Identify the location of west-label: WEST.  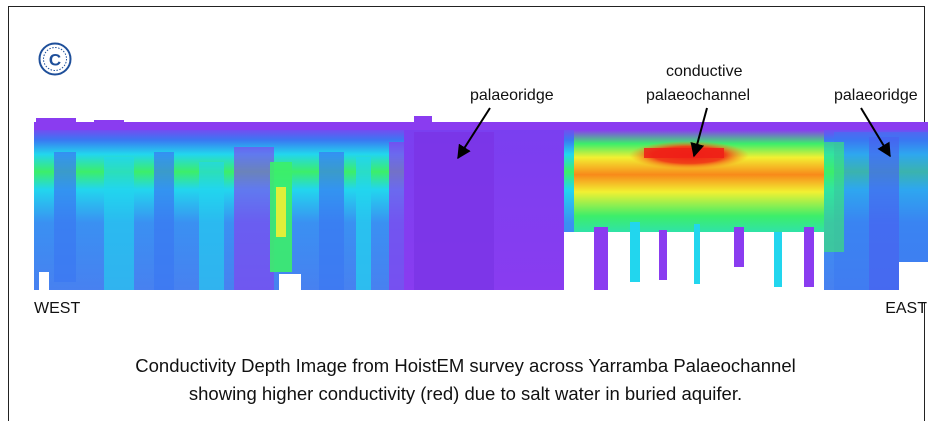
(57, 308).